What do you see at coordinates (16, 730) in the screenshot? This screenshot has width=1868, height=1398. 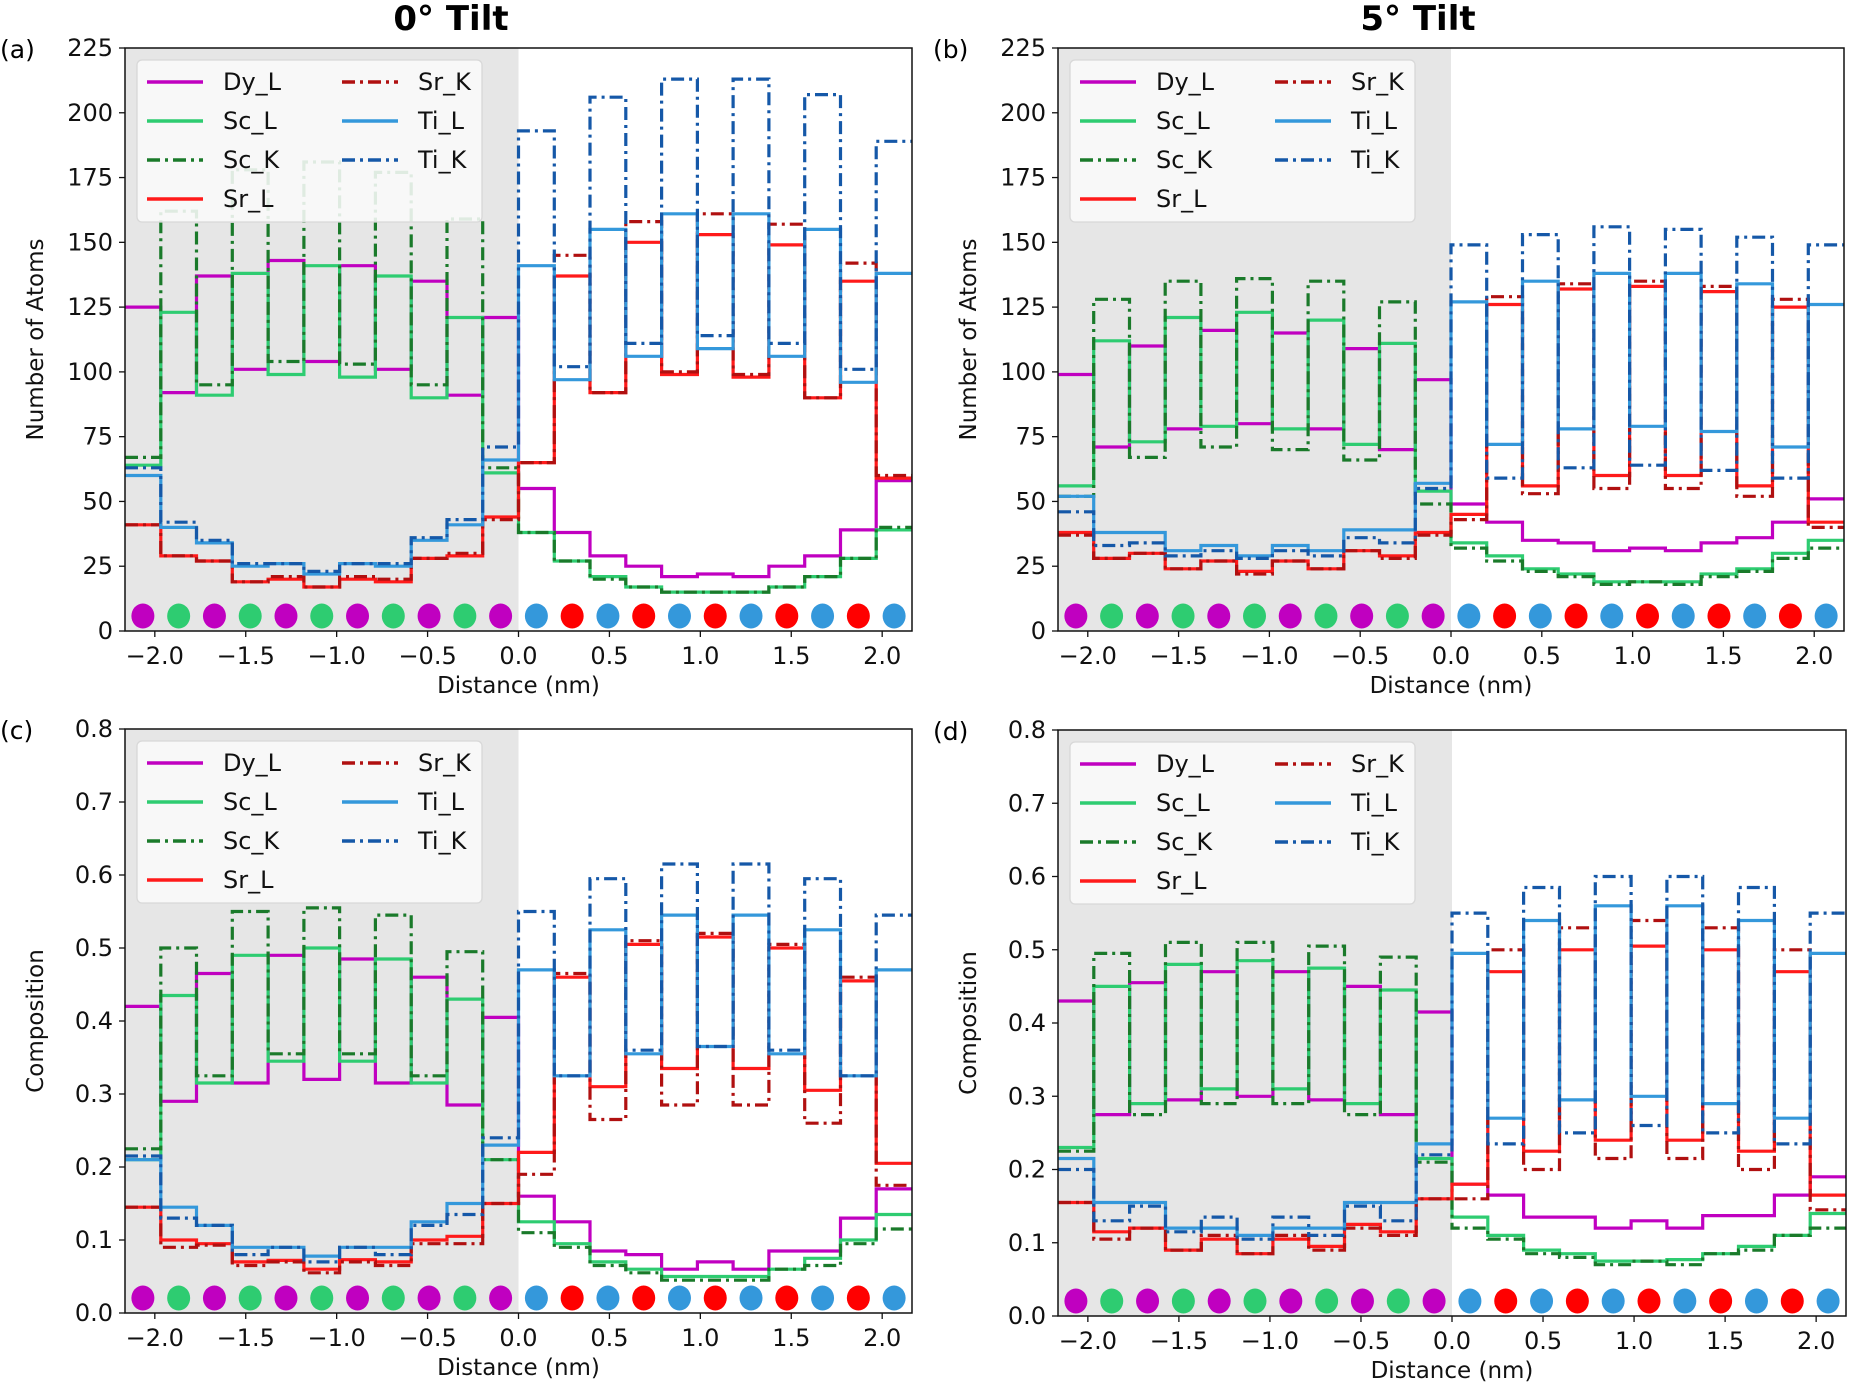 I see `panel-label: (c)` at bounding box center [16, 730].